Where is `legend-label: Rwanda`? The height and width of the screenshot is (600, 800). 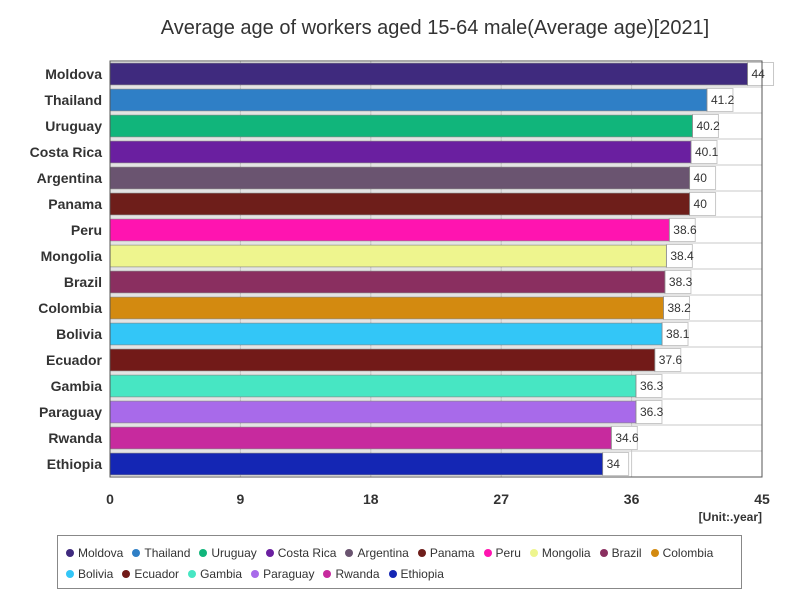 legend-label: Rwanda is located at coordinates (357, 573).